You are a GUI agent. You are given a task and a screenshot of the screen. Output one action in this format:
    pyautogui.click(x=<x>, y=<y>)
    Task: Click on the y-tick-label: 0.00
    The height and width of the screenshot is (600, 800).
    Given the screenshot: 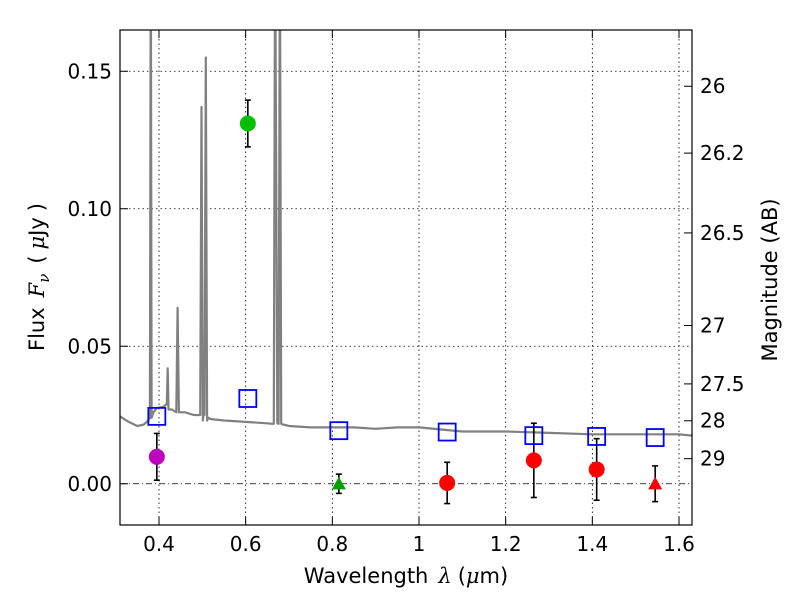 What is the action you would take?
    pyautogui.click(x=89, y=484)
    